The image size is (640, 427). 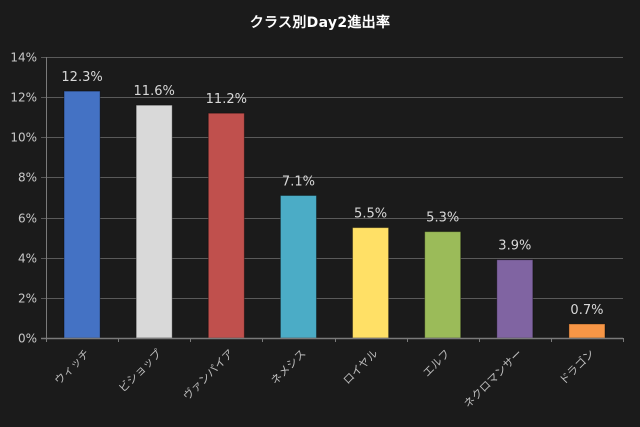 What do you see at coordinates (23, 98) in the screenshot?
I see `y-tick-label: 12%` at bounding box center [23, 98].